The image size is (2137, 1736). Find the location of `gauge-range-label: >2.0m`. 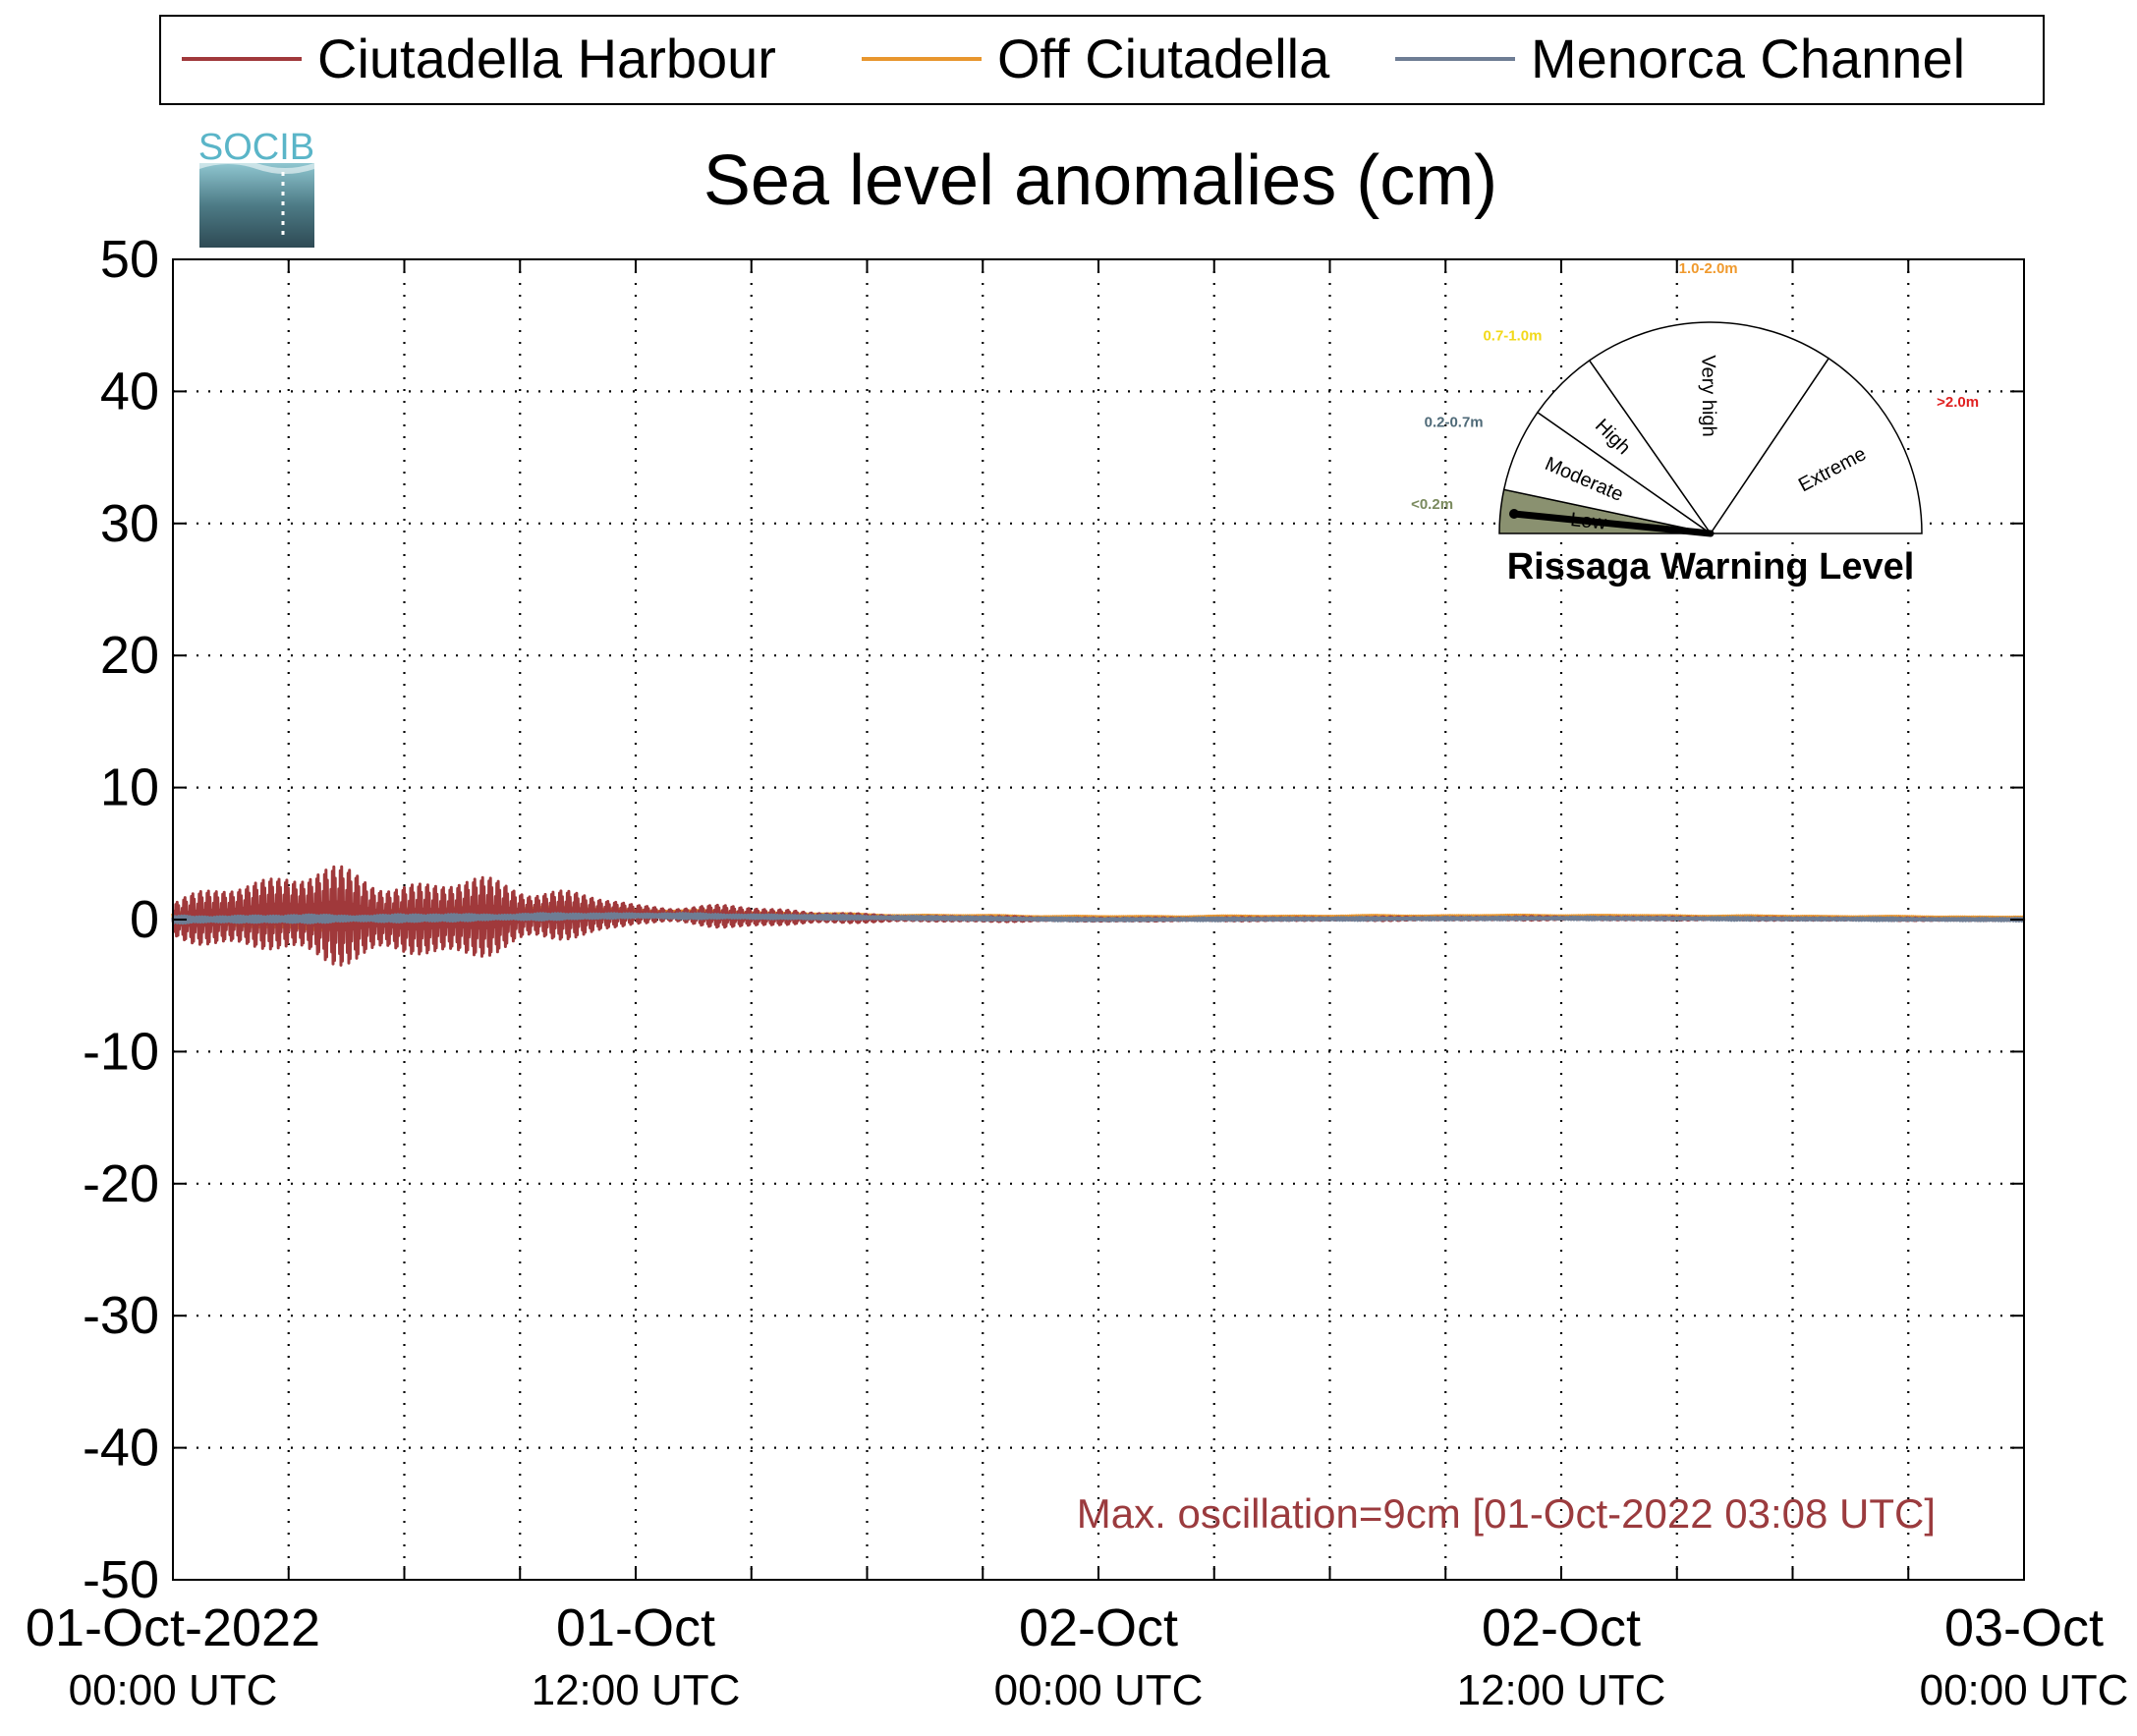

gauge-range-label: >2.0m is located at coordinates (1958, 402).